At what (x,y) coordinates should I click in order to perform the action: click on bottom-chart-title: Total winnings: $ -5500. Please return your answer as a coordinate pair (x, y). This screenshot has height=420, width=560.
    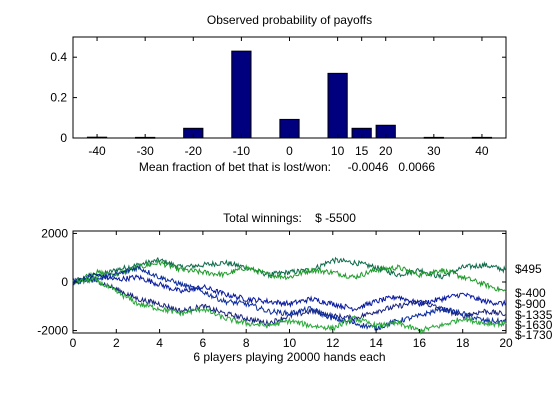
    Looking at the image, I should click on (289, 218).